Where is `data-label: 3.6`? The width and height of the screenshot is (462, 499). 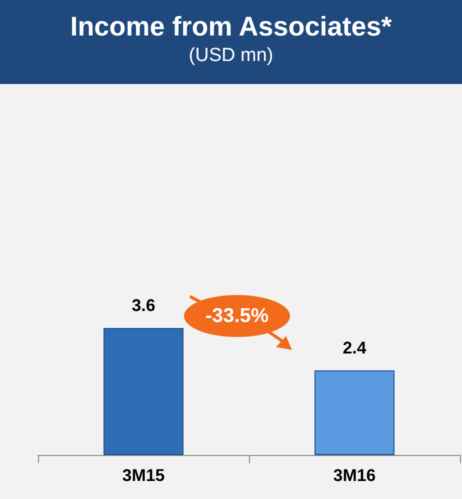 data-label: 3.6 is located at coordinates (144, 305).